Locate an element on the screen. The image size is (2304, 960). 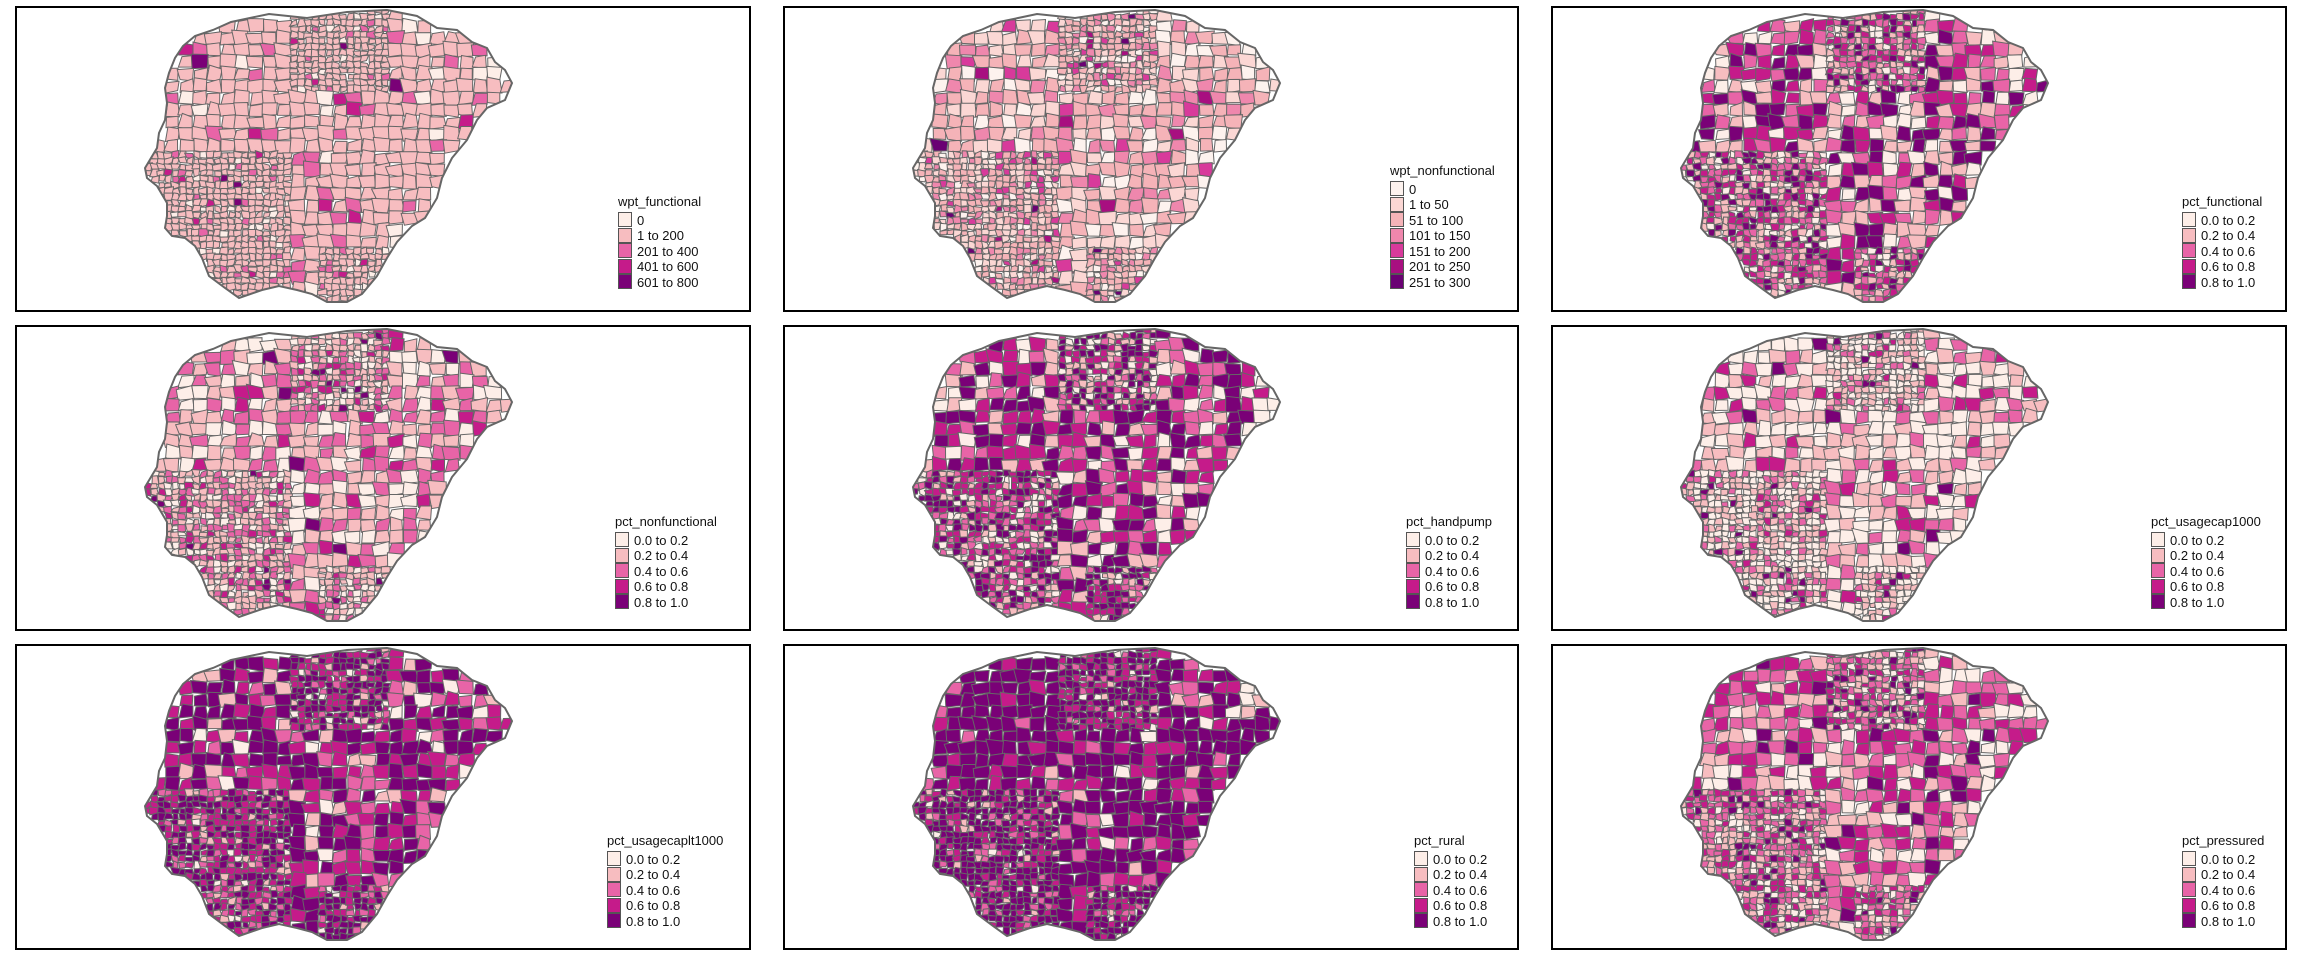
choropleth-map is located at coordinates (328, 155).